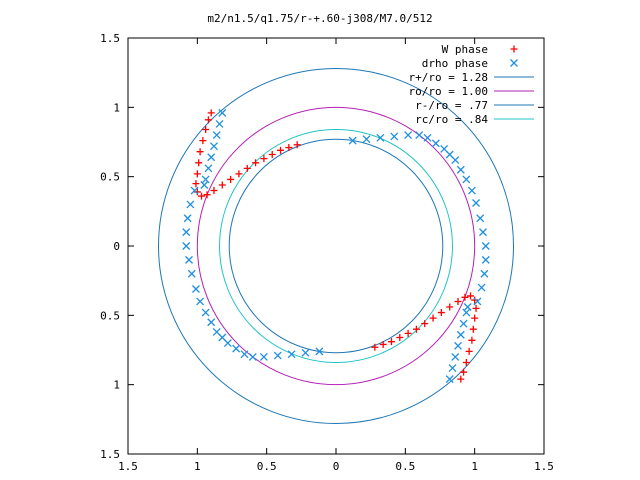  I want to click on y-tick-label-0: 1.5, so click(110, 454).